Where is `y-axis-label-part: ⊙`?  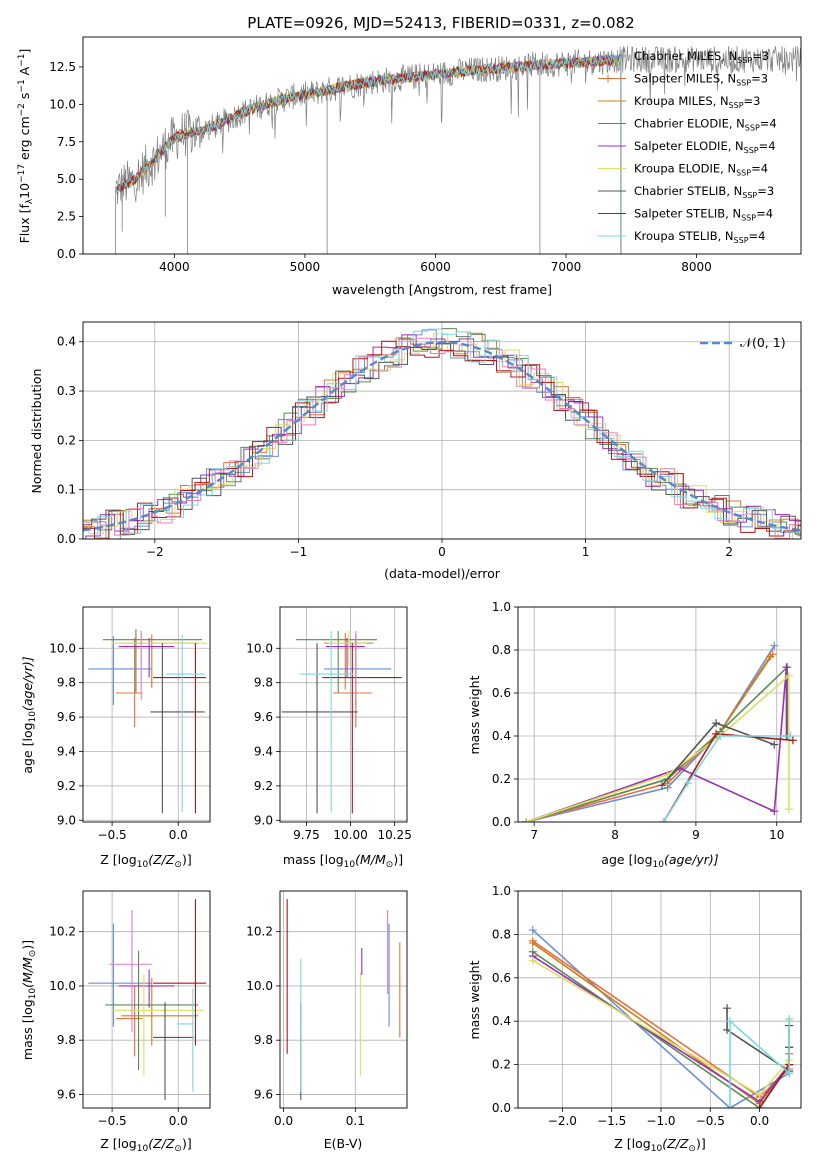
y-axis-label-part: ⊙ is located at coordinates (33, 954).